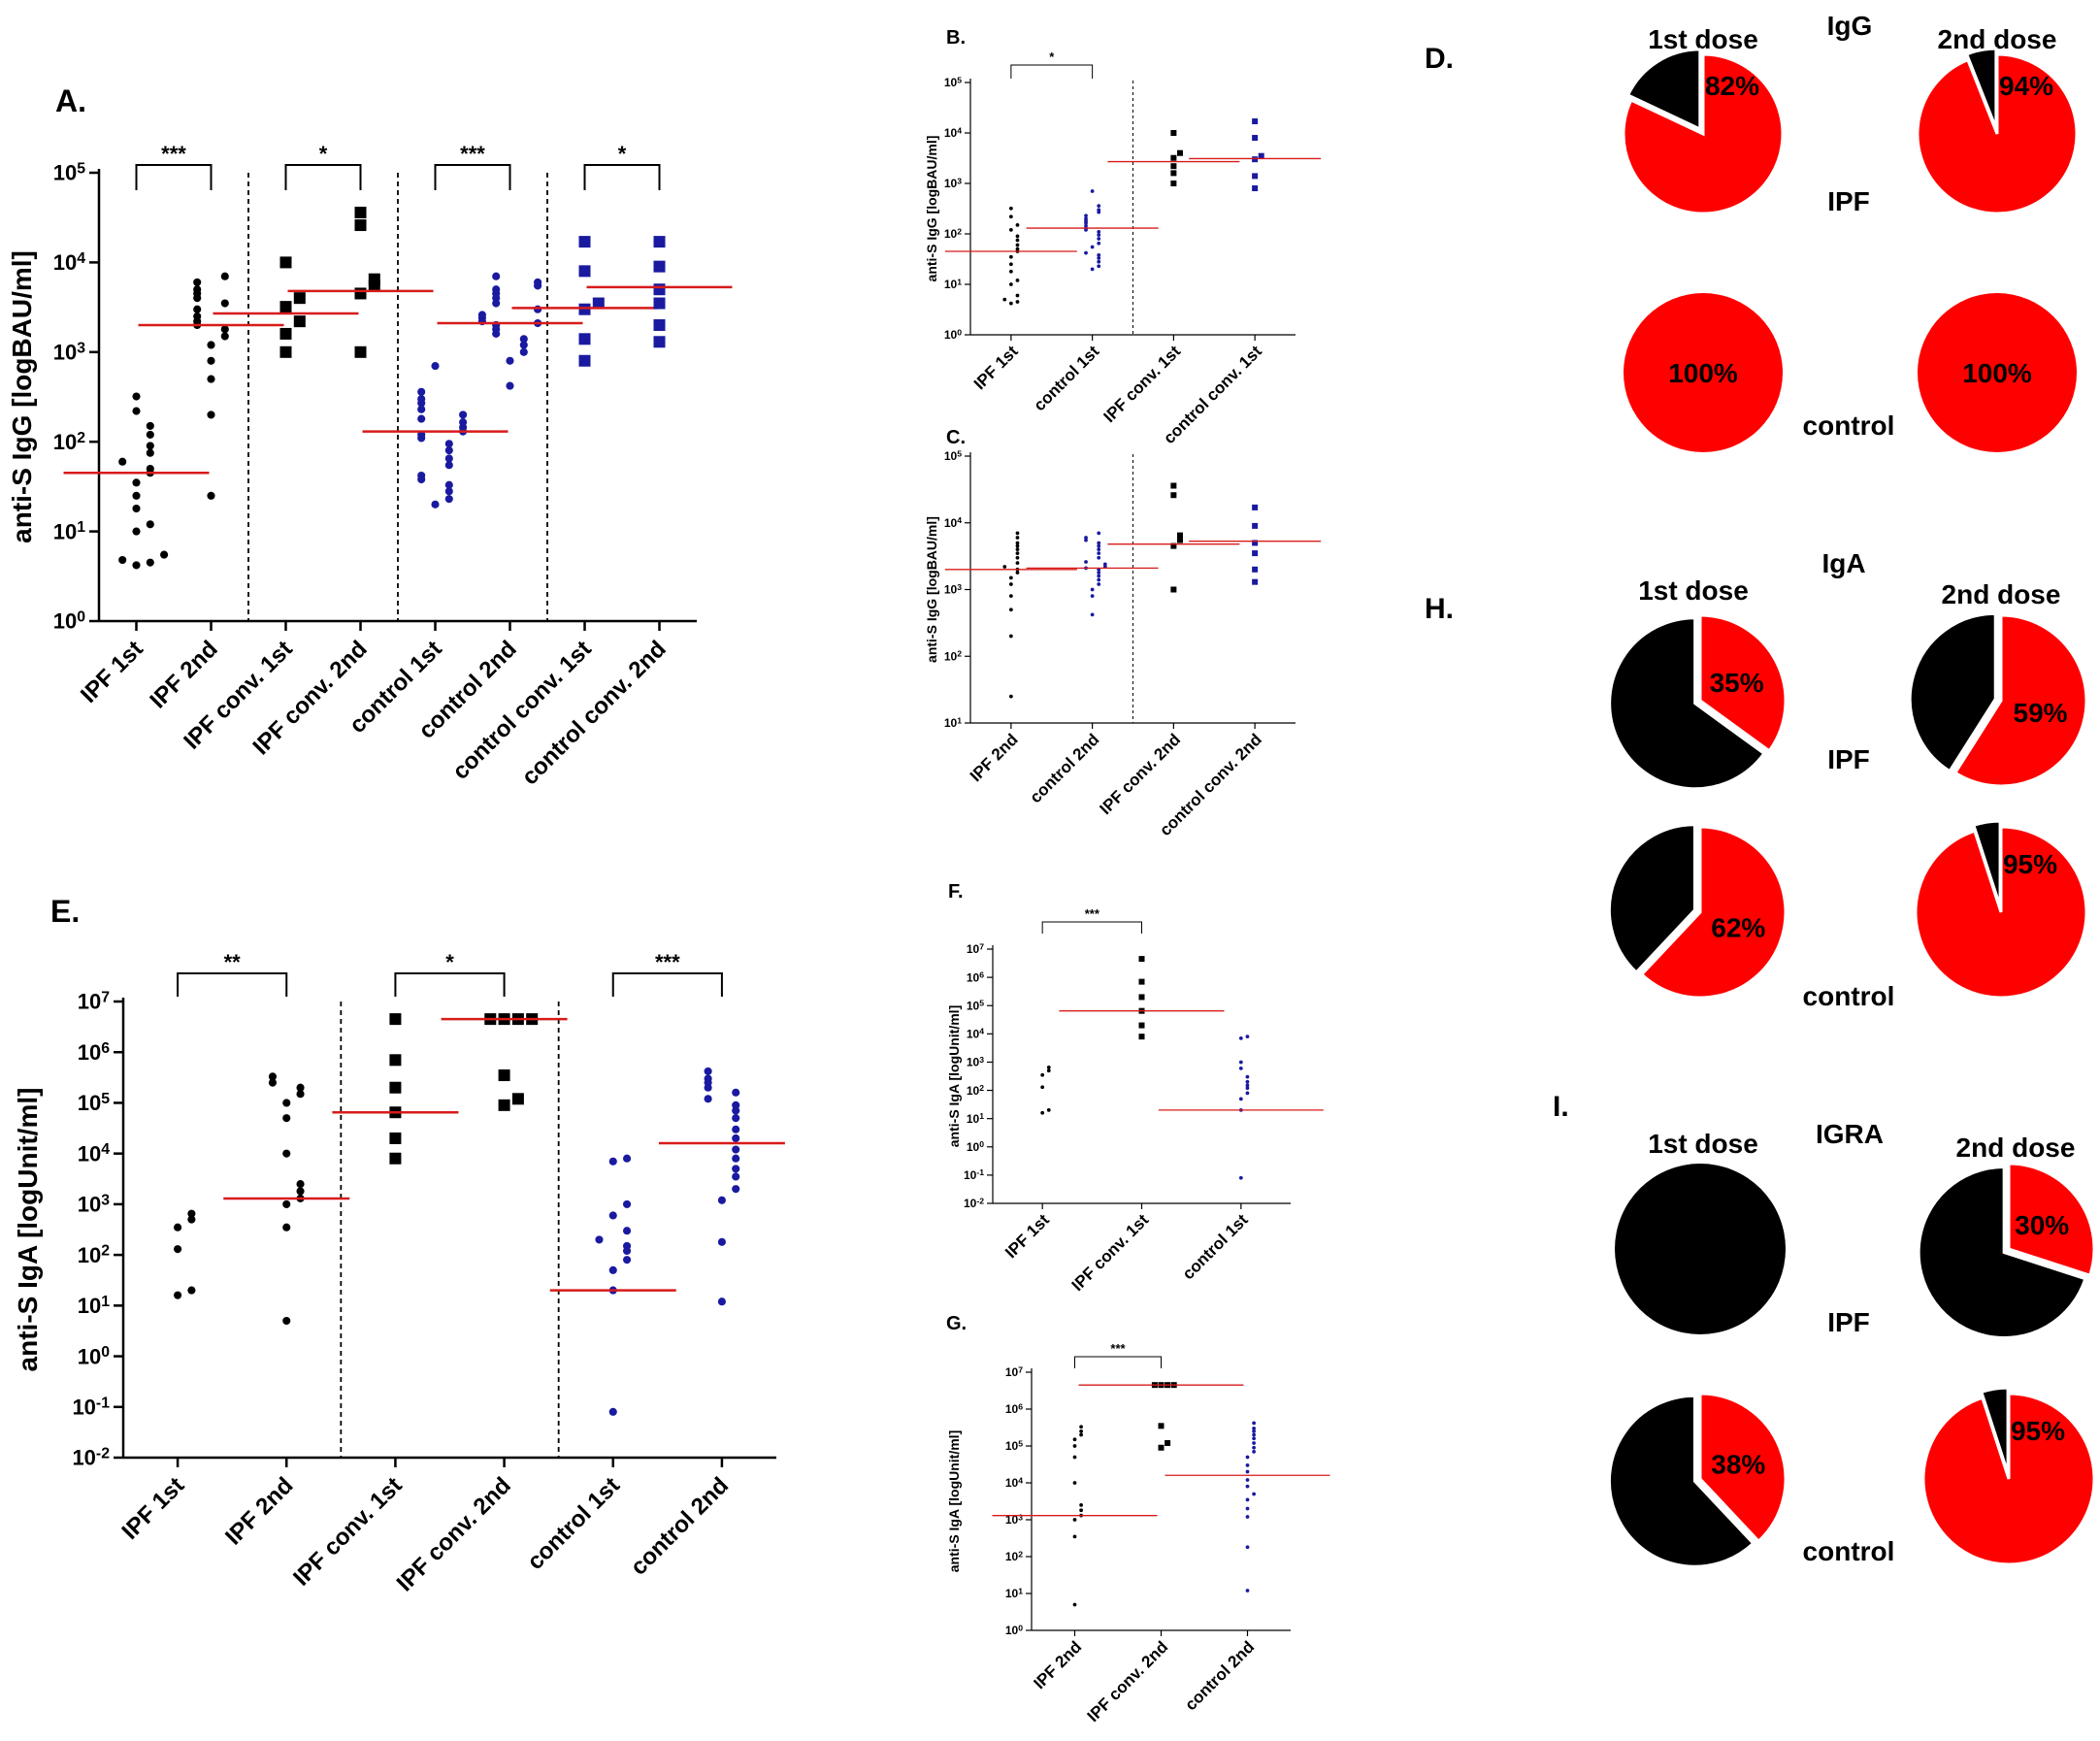 Image resolution: width=2100 pixels, height=1741 pixels. I want to click on panel-label: A., so click(70, 100).